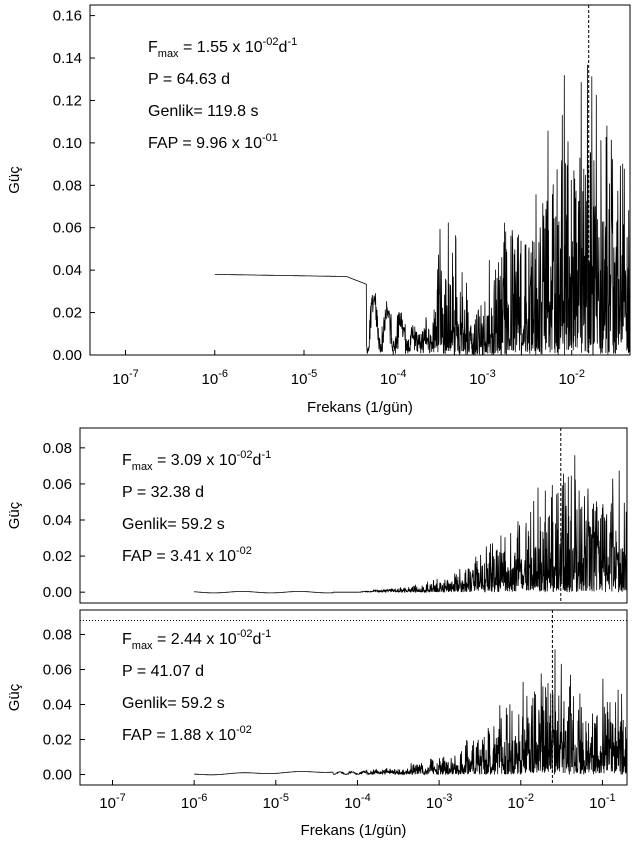  What do you see at coordinates (196, 640) in the screenshot?
I see `fmax-annotation: Fmax = 2.44 x 10-02d-1` at bounding box center [196, 640].